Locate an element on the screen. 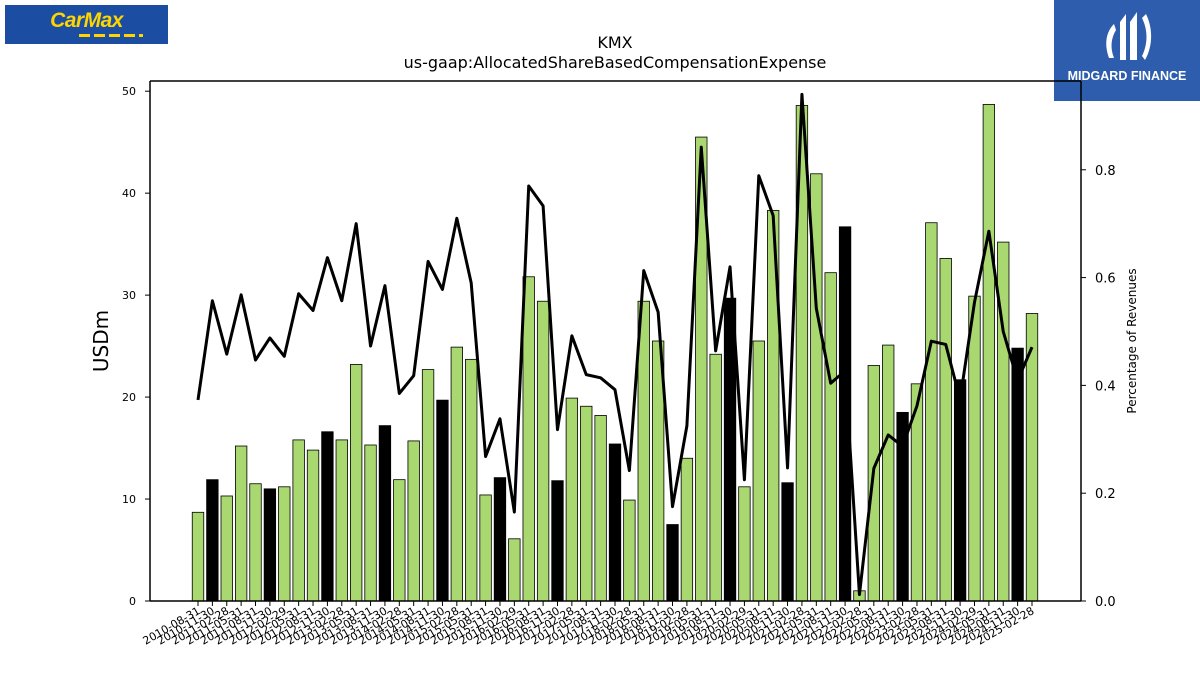 The width and height of the screenshot is (1200, 675). y-tick-label: 30 is located at coordinates (129, 295).